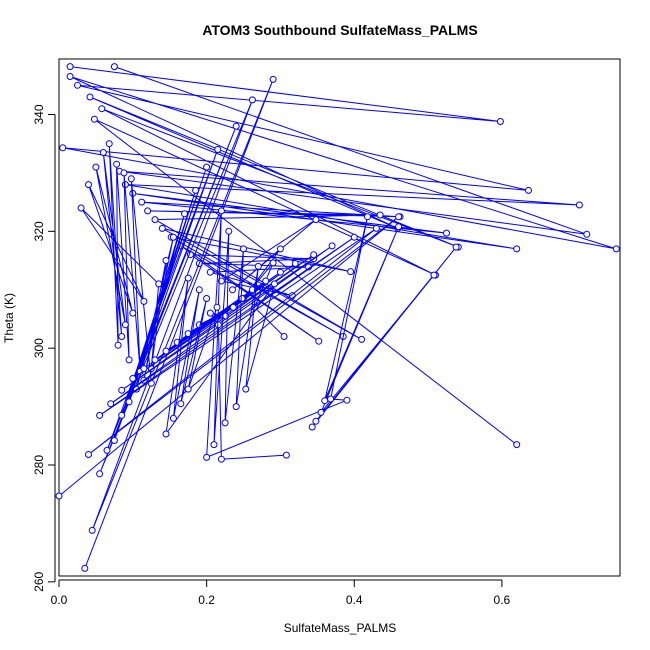 The width and height of the screenshot is (650, 650). Describe the element at coordinates (354, 600) in the screenshot. I see `x-tick-label: 0.4` at that location.